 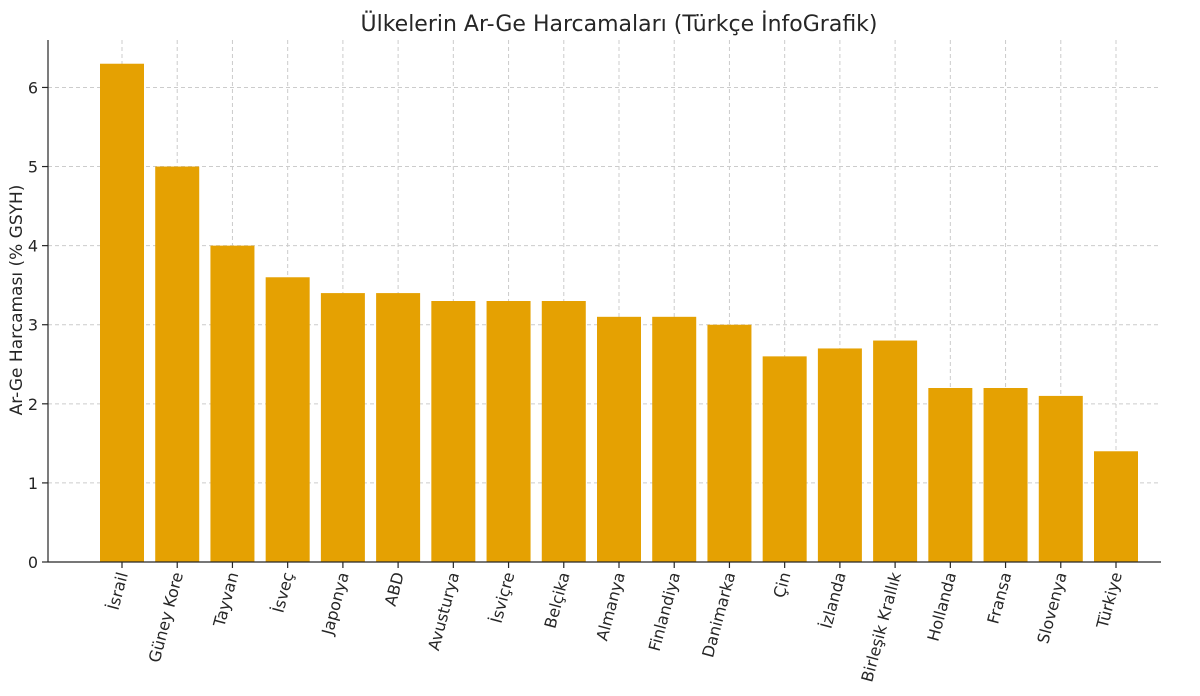 What do you see at coordinates (950, 475) in the screenshot?
I see `bar-Hollanda` at bounding box center [950, 475].